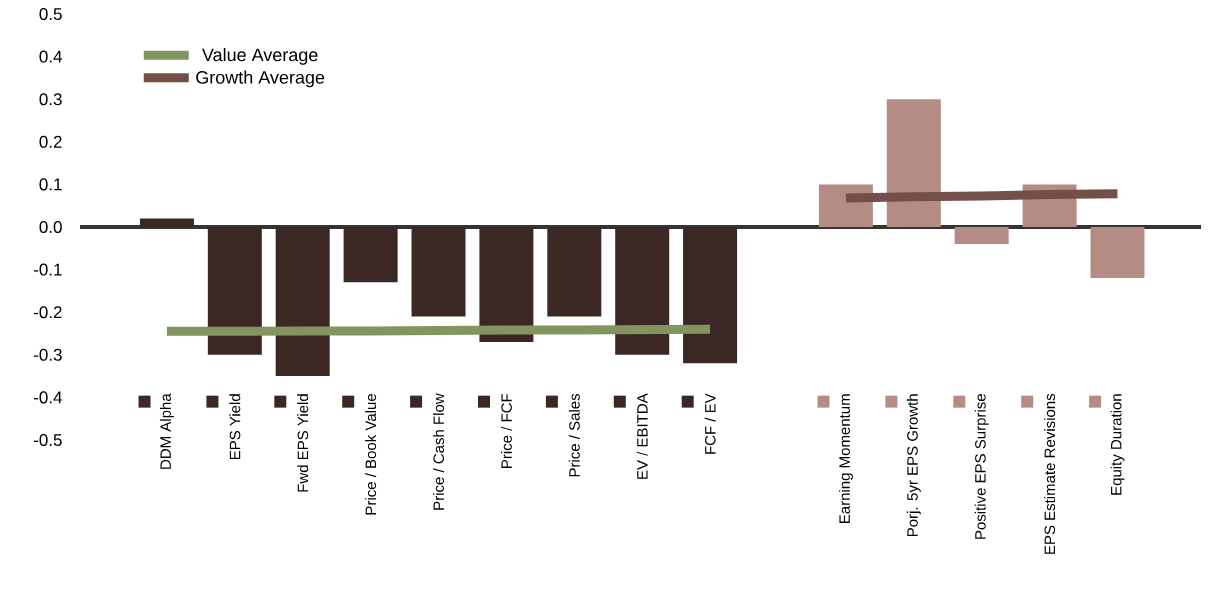  What do you see at coordinates (47, 312) in the screenshot?
I see `y-tick-label: -0.2` at bounding box center [47, 312].